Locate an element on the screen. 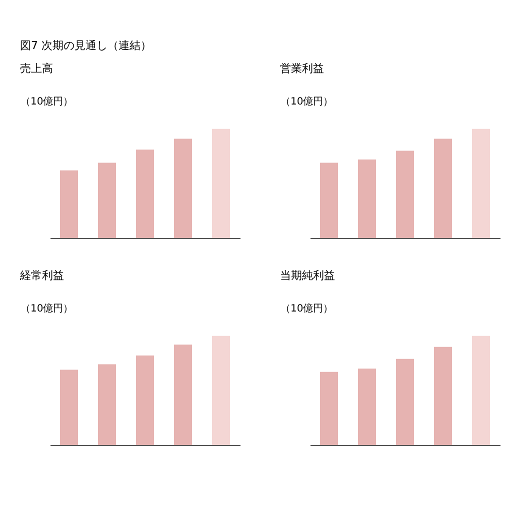 Image resolution: width=528 pixels, height=506 pixels. chart-title: 営業利益 is located at coordinates (302, 68).